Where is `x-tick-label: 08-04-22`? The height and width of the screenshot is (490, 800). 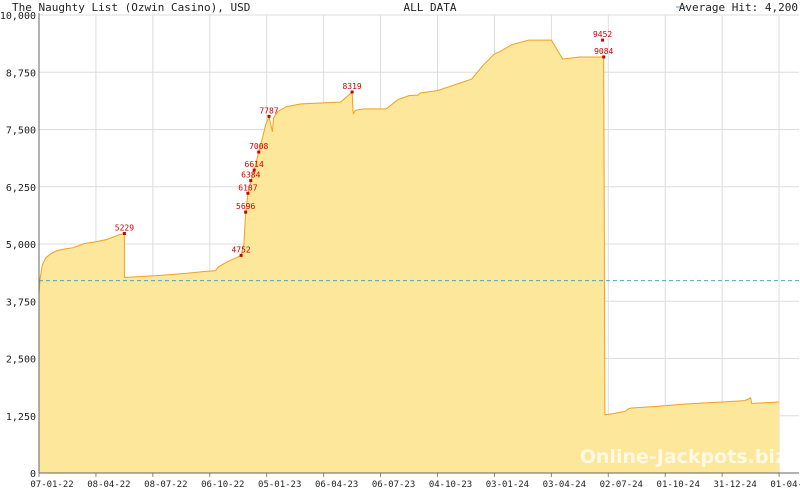 x-tick-label: 08-04-22 is located at coordinates (108, 485).